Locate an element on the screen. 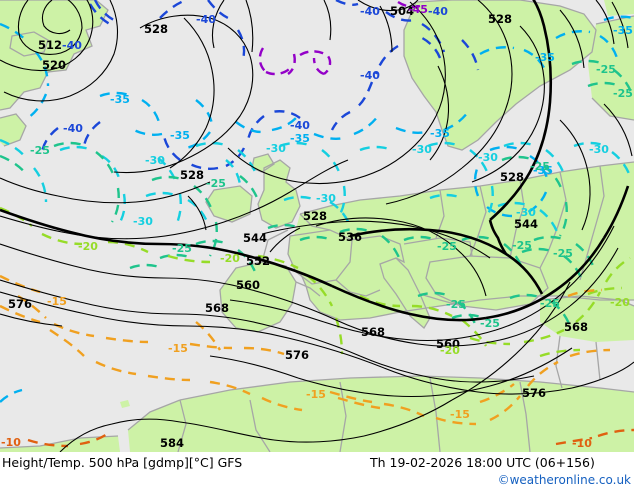 This screenshot has width=634, height=490. copyright-label: ©weatheronline.co.uk is located at coordinates (564, 480).